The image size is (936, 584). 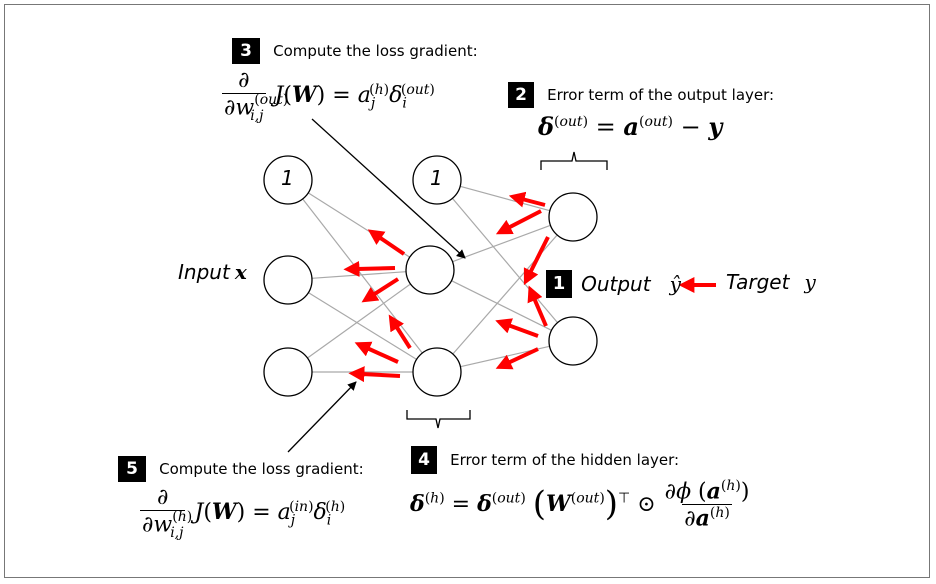 I want to click on edge-hb-o1, so click(x=505, y=198).